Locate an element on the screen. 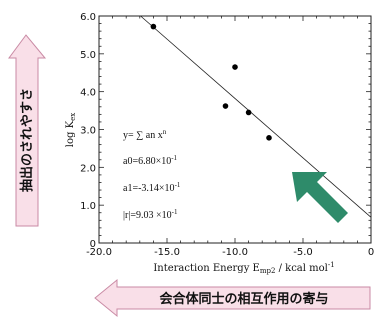 This screenshot has width=377, height=320. horizontal-arrow: 会合体同士の相互作用の寄与 is located at coordinates (232, 298).